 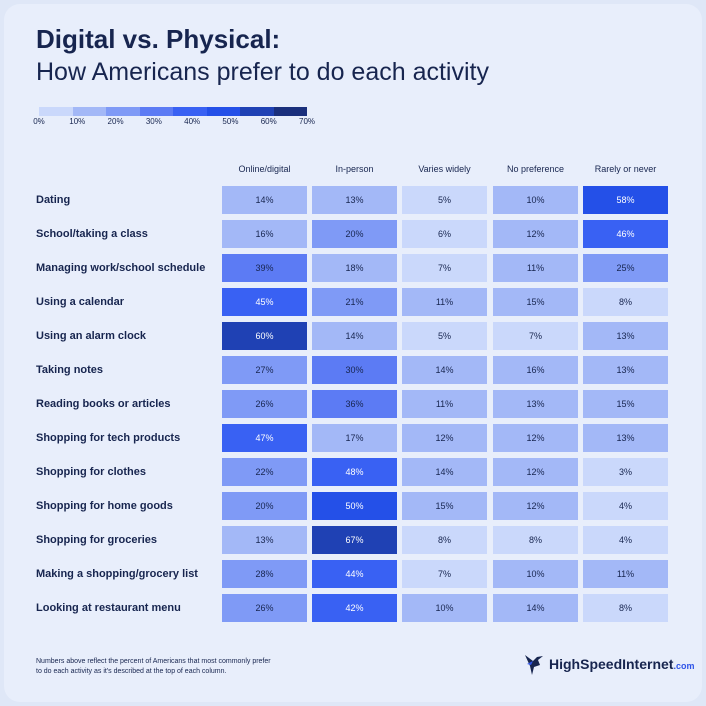 What do you see at coordinates (108, 438) in the screenshot?
I see `row-label: Shopping for tech products` at bounding box center [108, 438].